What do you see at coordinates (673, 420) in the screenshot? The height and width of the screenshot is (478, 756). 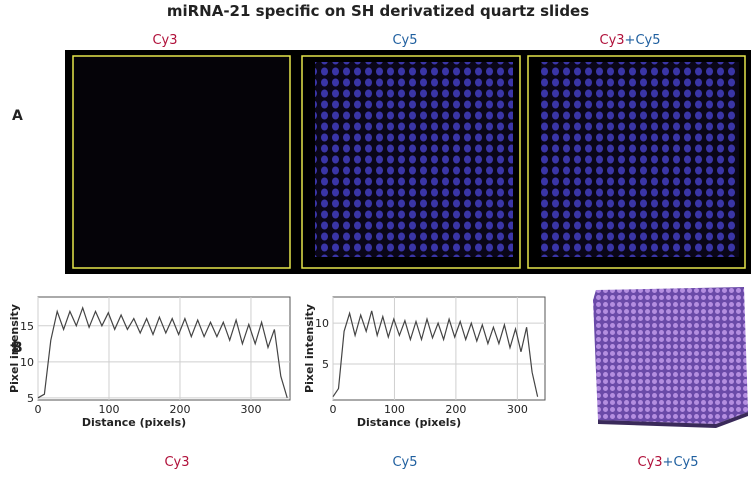 I see `surface-base` at bounding box center [673, 420].